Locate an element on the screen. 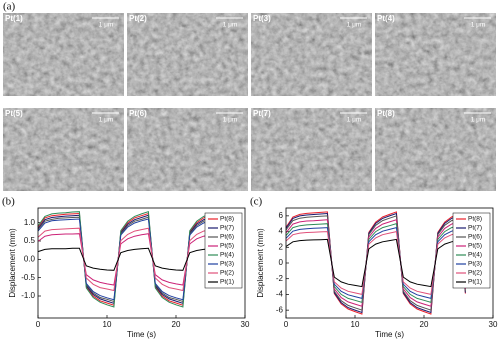 The height and width of the screenshot is (343, 500). y-tick-label: 0.5 is located at coordinates (30, 240).